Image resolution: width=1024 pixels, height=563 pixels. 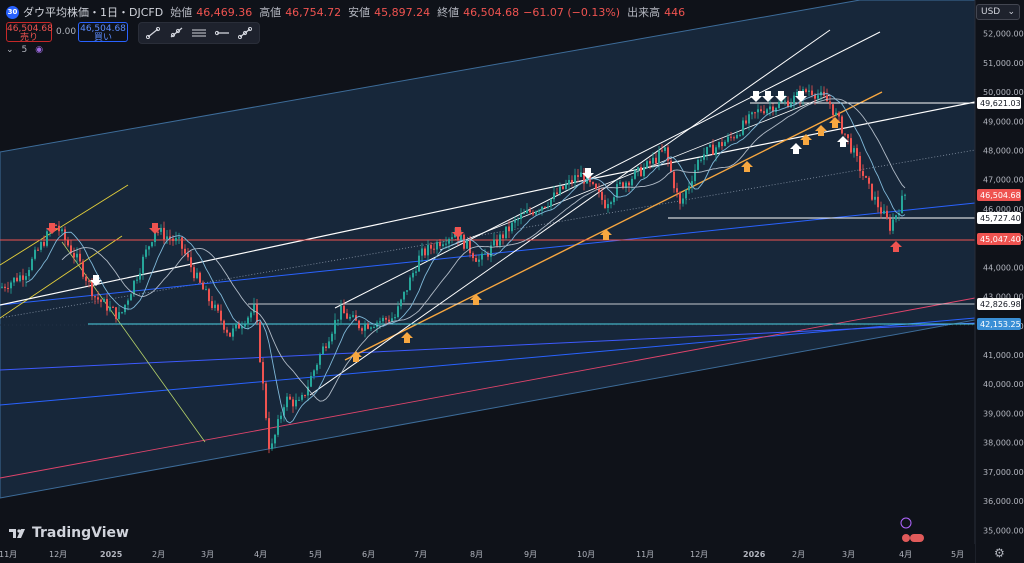 What do you see at coordinates (8, 554) in the screenshot?
I see `time-axis-label: 11月` at bounding box center [8, 554].